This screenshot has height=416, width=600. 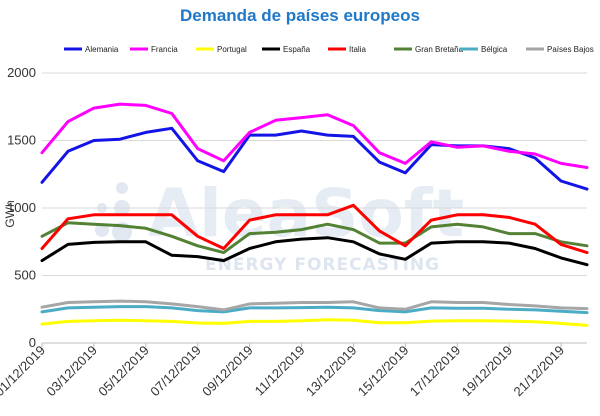 I want to click on y-tick-label: 2000, so click(x=21, y=72).